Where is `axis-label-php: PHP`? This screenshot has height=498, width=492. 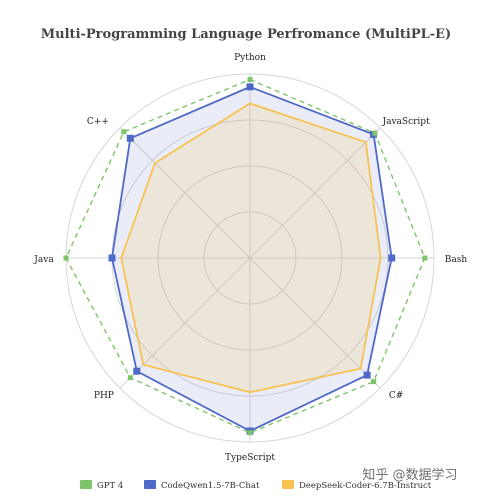 axis-label-php: PHP is located at coordinates (104, 396).